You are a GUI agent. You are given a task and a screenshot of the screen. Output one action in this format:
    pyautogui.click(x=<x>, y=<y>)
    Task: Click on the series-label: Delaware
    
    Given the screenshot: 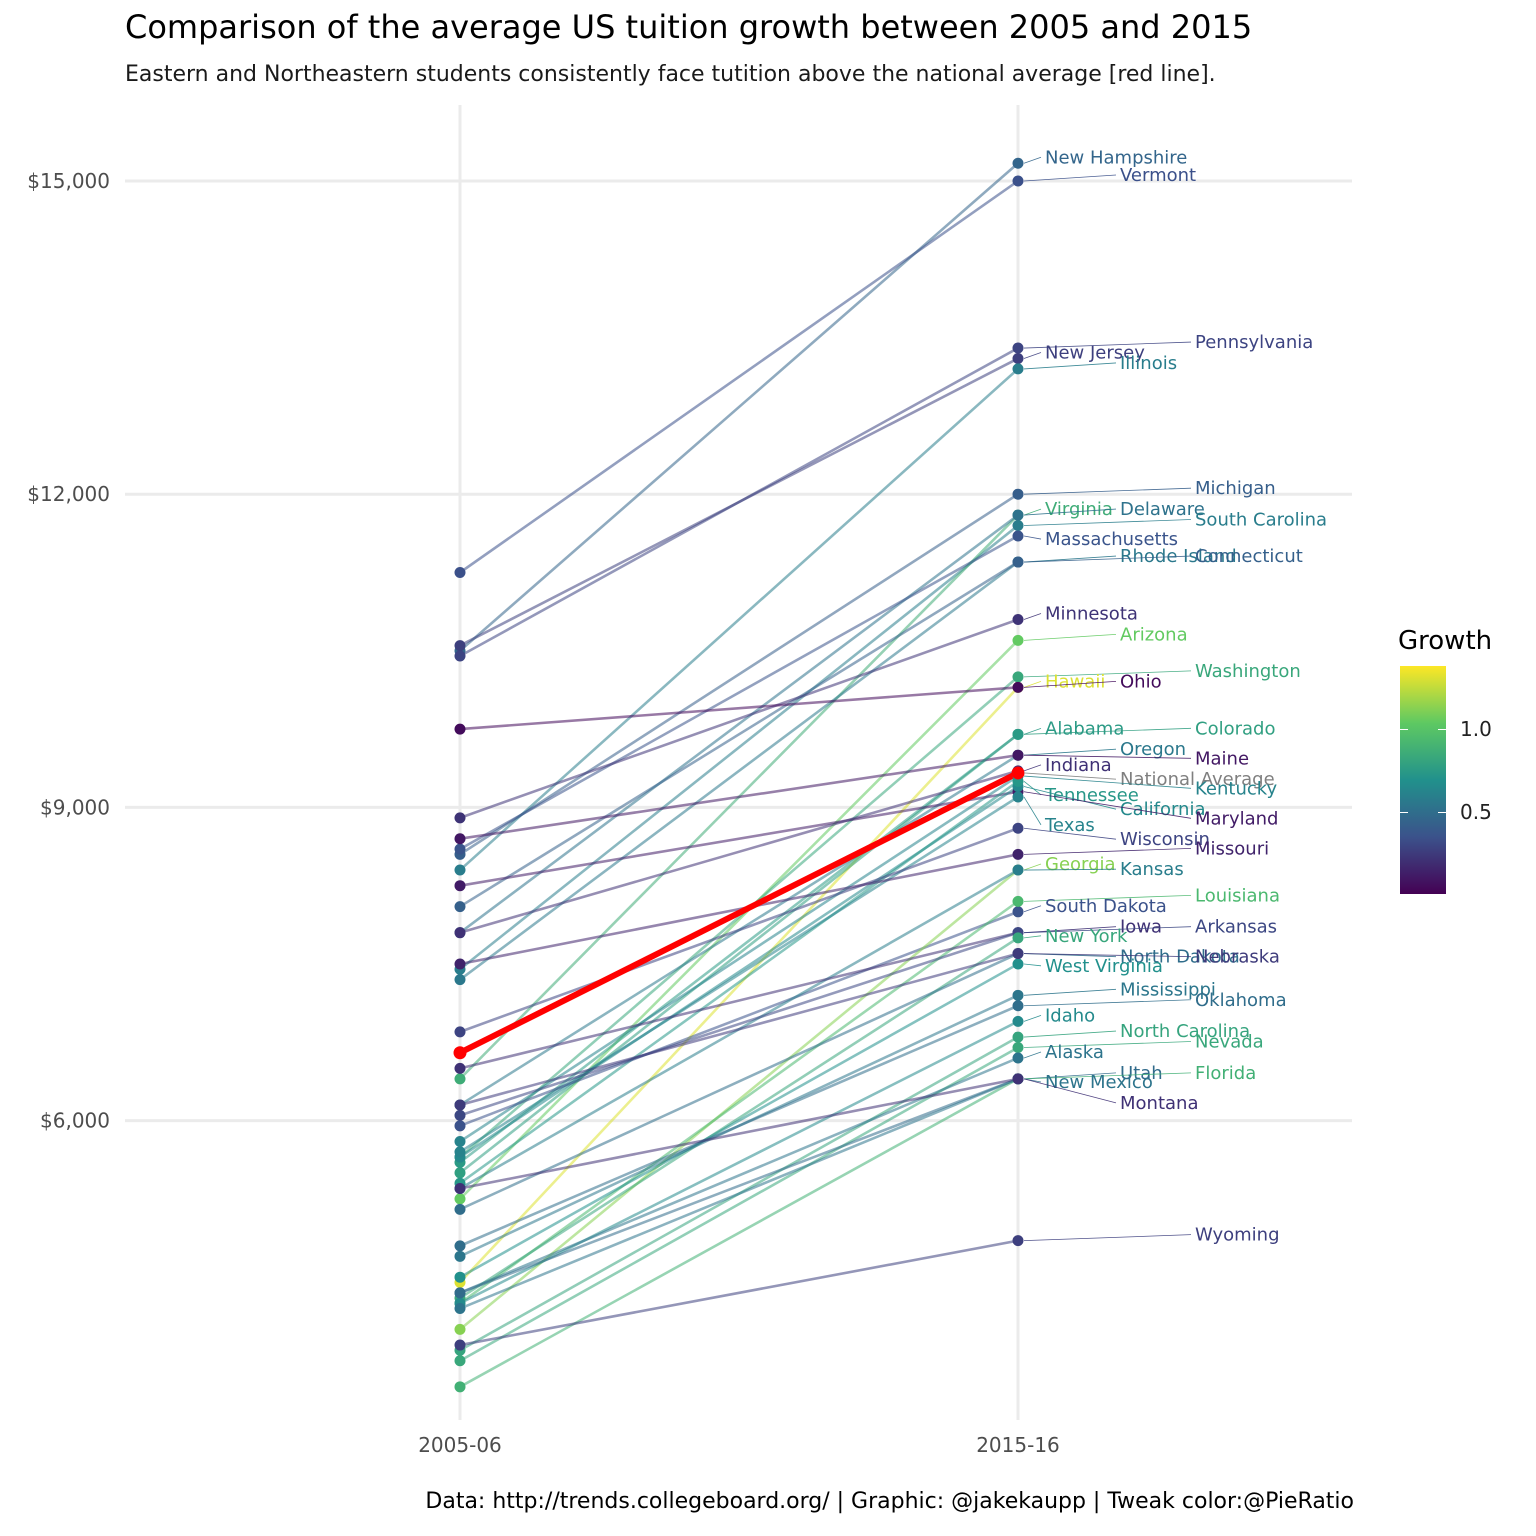 What is the action you would take?
    pyautogui.click(x=1162, y=509)
    